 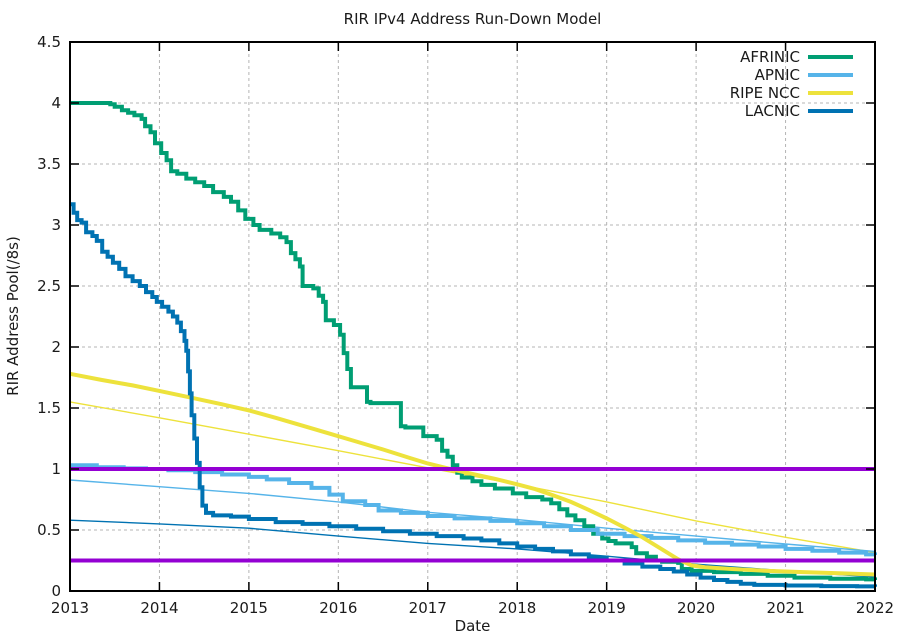 What do you see at coordinates (472, 626) in the screenshot?
I see `x-axis-label: Date` at bounding box center [472, 626].